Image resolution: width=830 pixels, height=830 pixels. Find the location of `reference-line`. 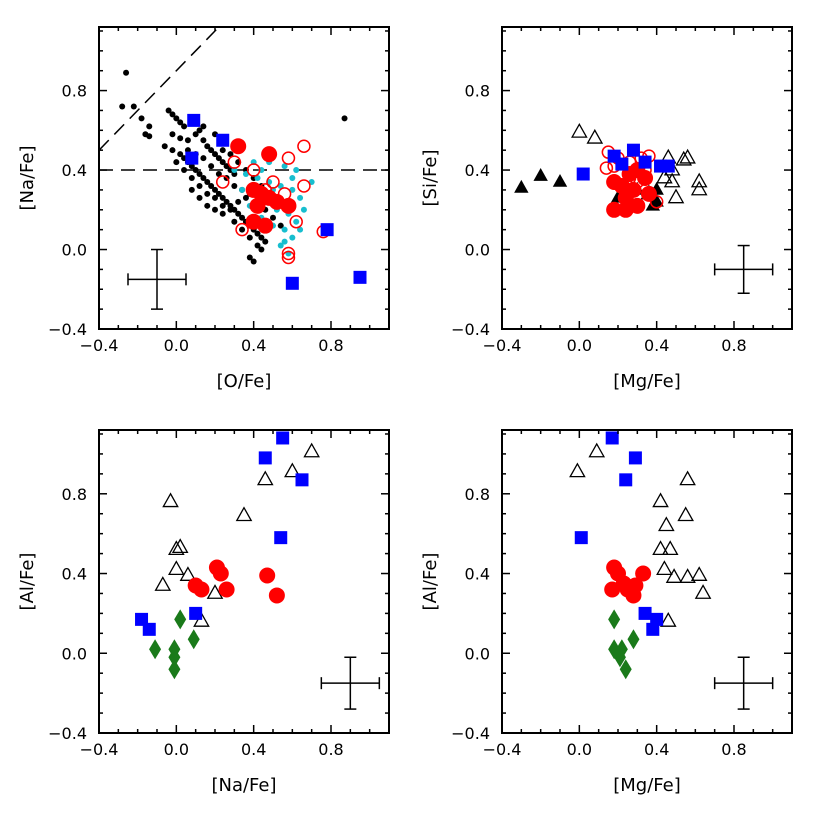

reference-line is located at coordinates (159, 89).